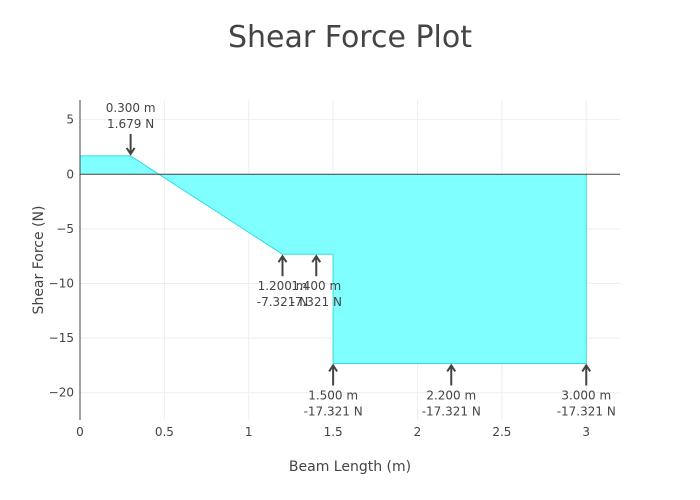 This screenshot has height=500, width=700. Describe the element at coordinates (249, 432) in the screenshot. I see `x-tick-label: 1` at that location.